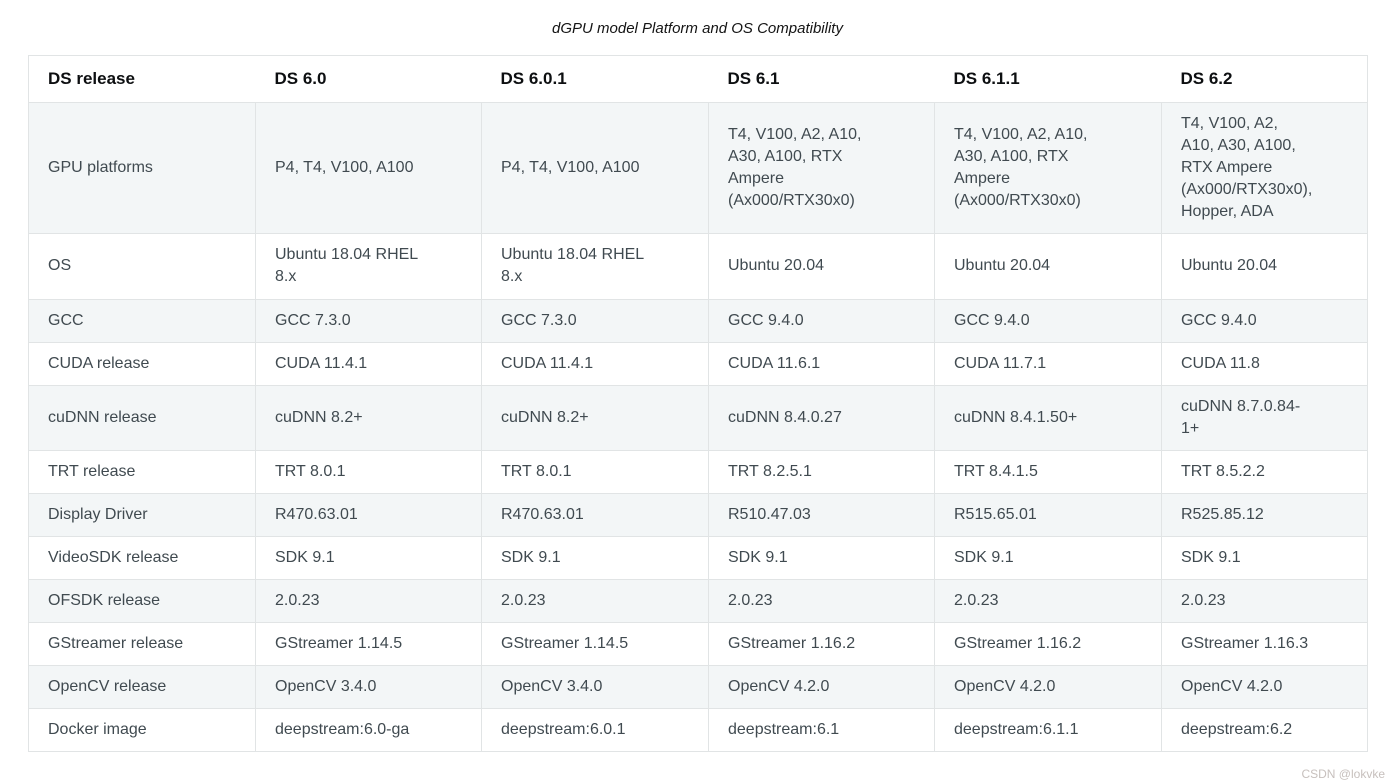 This screenshot has width=1395, height=784. Describe the element at coordinates (821, 515) in the screenshot. I see `value-cell: R510.47.03` at that location.